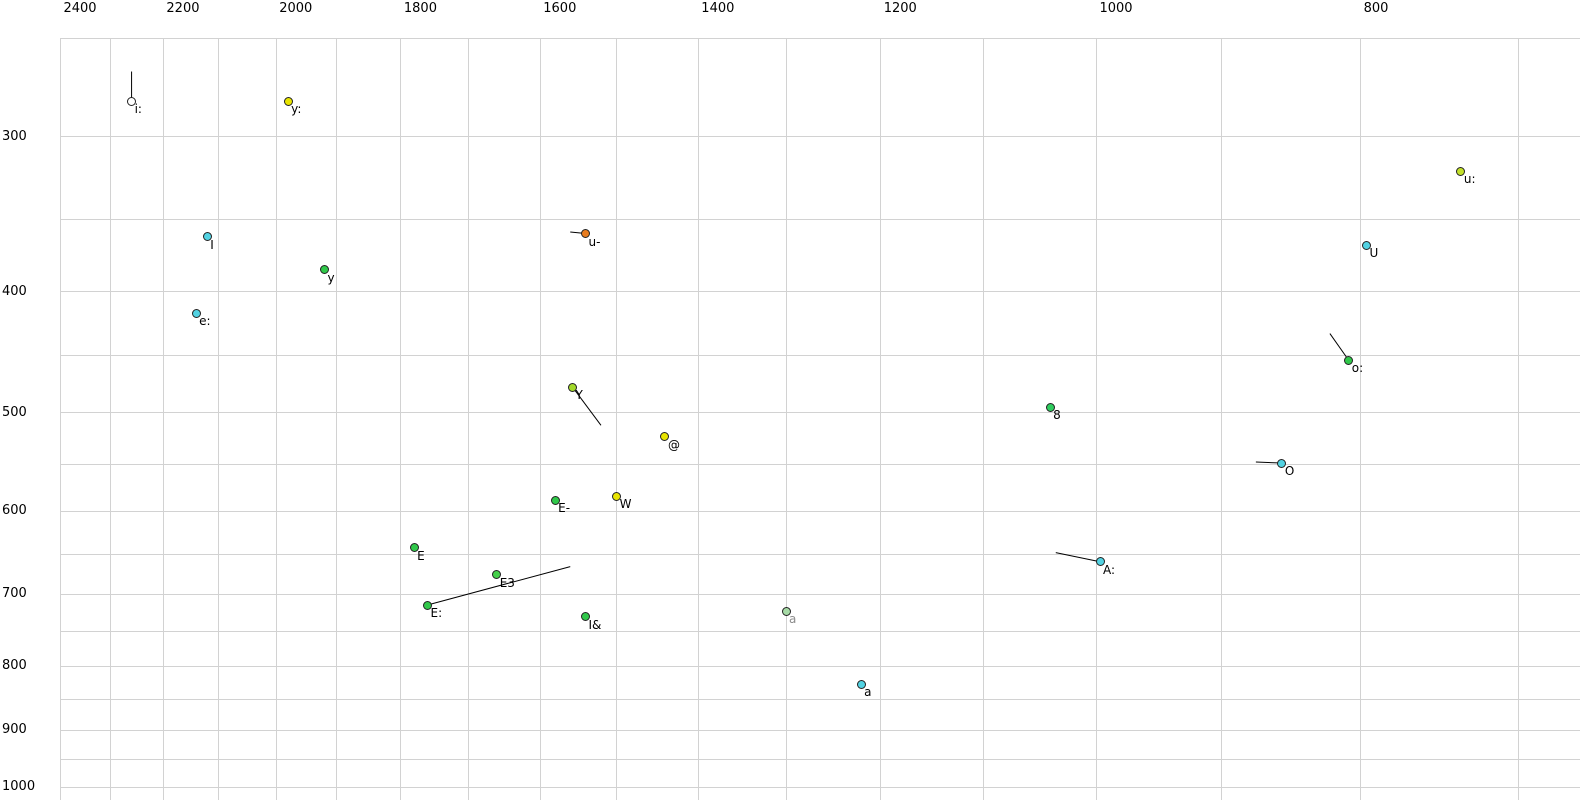 Image resolution: width=1580 pixels, height=800 pixels. I want to click on vowel-label: e:, so click(205, 321).